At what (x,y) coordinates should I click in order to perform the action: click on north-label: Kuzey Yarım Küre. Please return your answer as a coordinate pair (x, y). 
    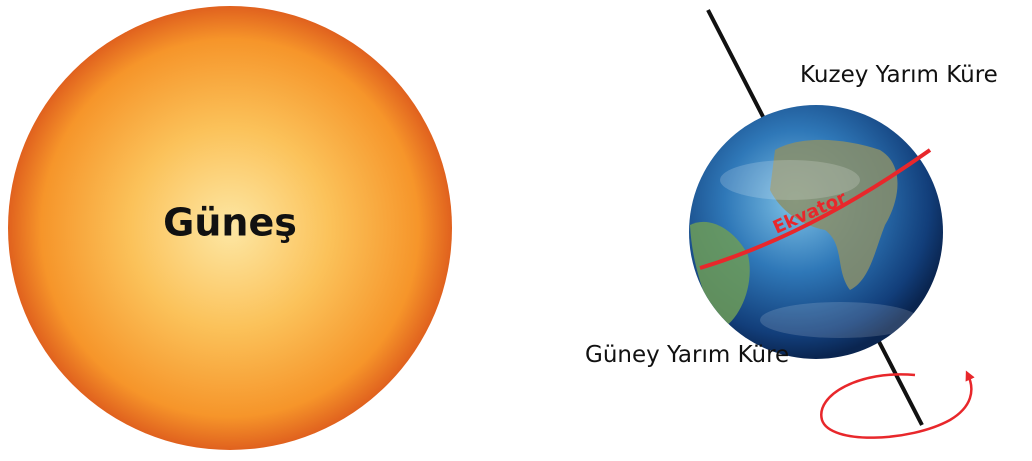
    Looking at the image, I should click on (899, 75).